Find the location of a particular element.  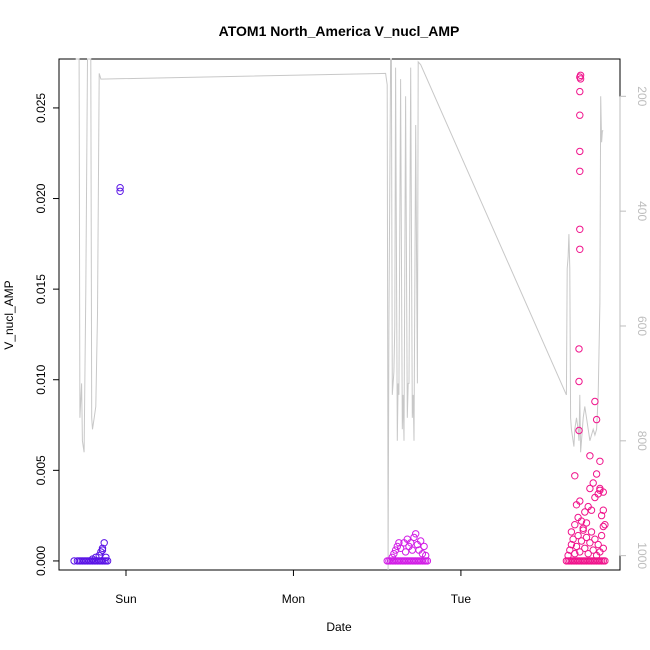

y-tick-label-0: 0.000 is located at coordinates (41, 561).